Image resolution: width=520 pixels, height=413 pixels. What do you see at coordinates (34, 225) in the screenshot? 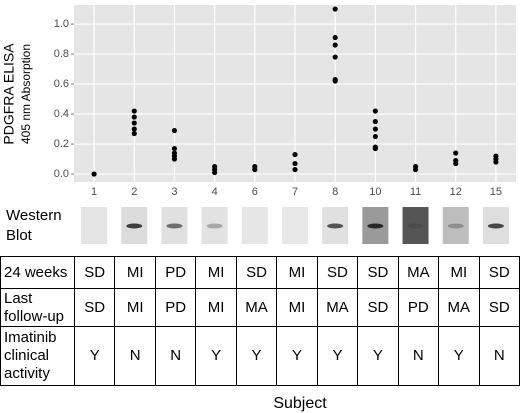
I see `blot-label: Western Blot` at bounding box center [34, 225].